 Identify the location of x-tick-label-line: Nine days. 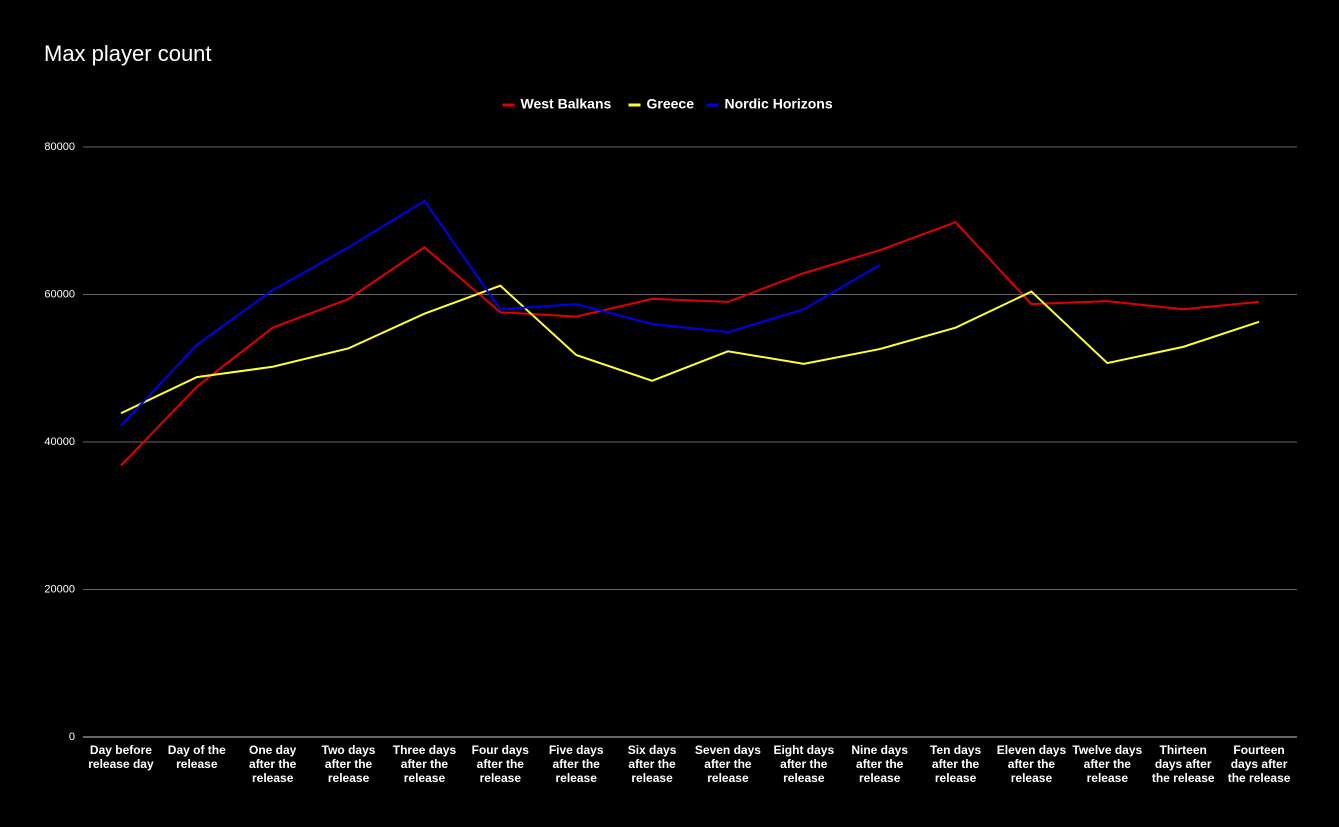
(879, 750).